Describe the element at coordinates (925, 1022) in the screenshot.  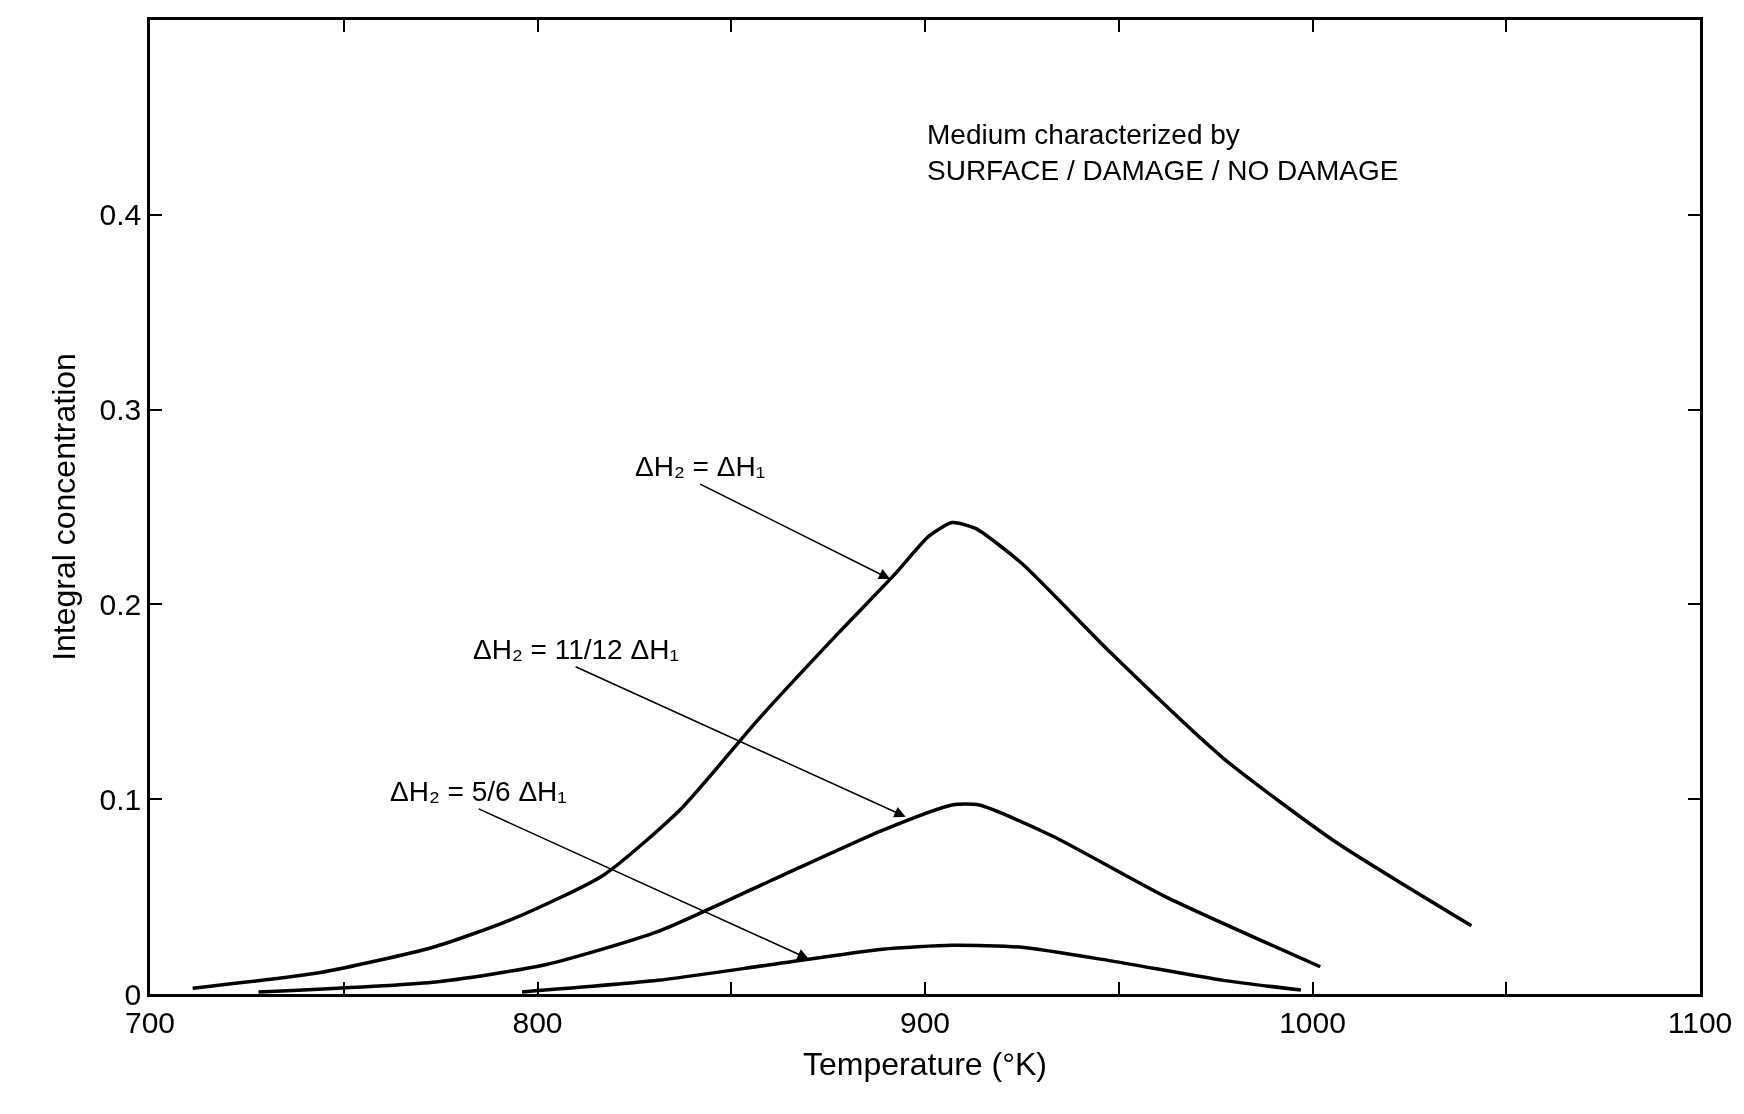
I see `x-tick-label: 900` at that location.